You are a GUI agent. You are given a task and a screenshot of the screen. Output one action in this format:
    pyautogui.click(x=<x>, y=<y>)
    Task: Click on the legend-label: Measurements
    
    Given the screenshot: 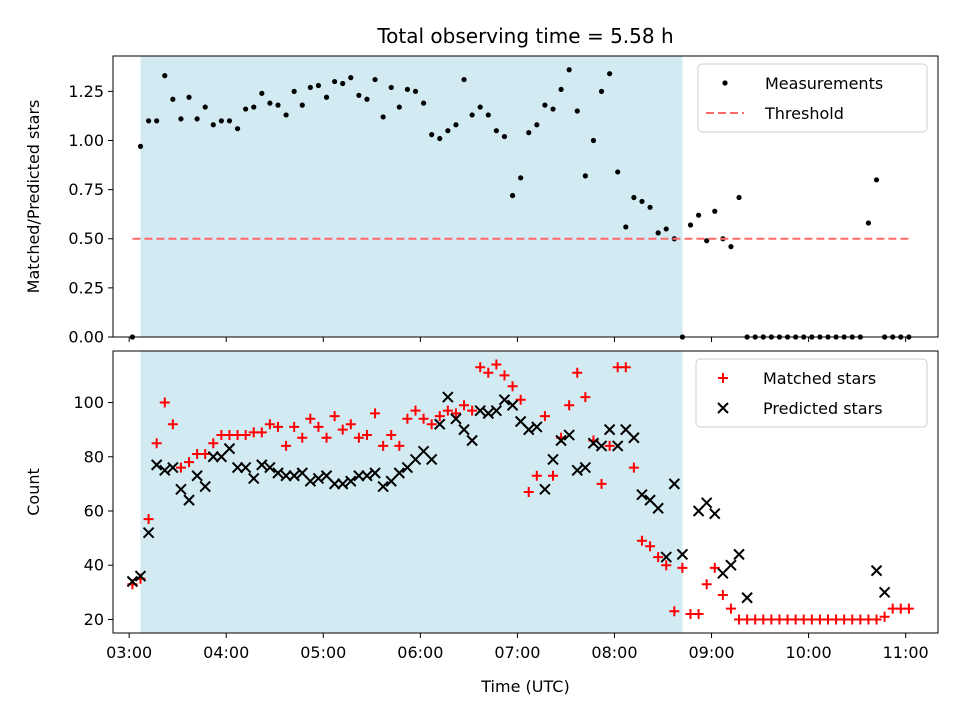 What is the action you would take?
    pyautogui.click(x=824, y=83)
    